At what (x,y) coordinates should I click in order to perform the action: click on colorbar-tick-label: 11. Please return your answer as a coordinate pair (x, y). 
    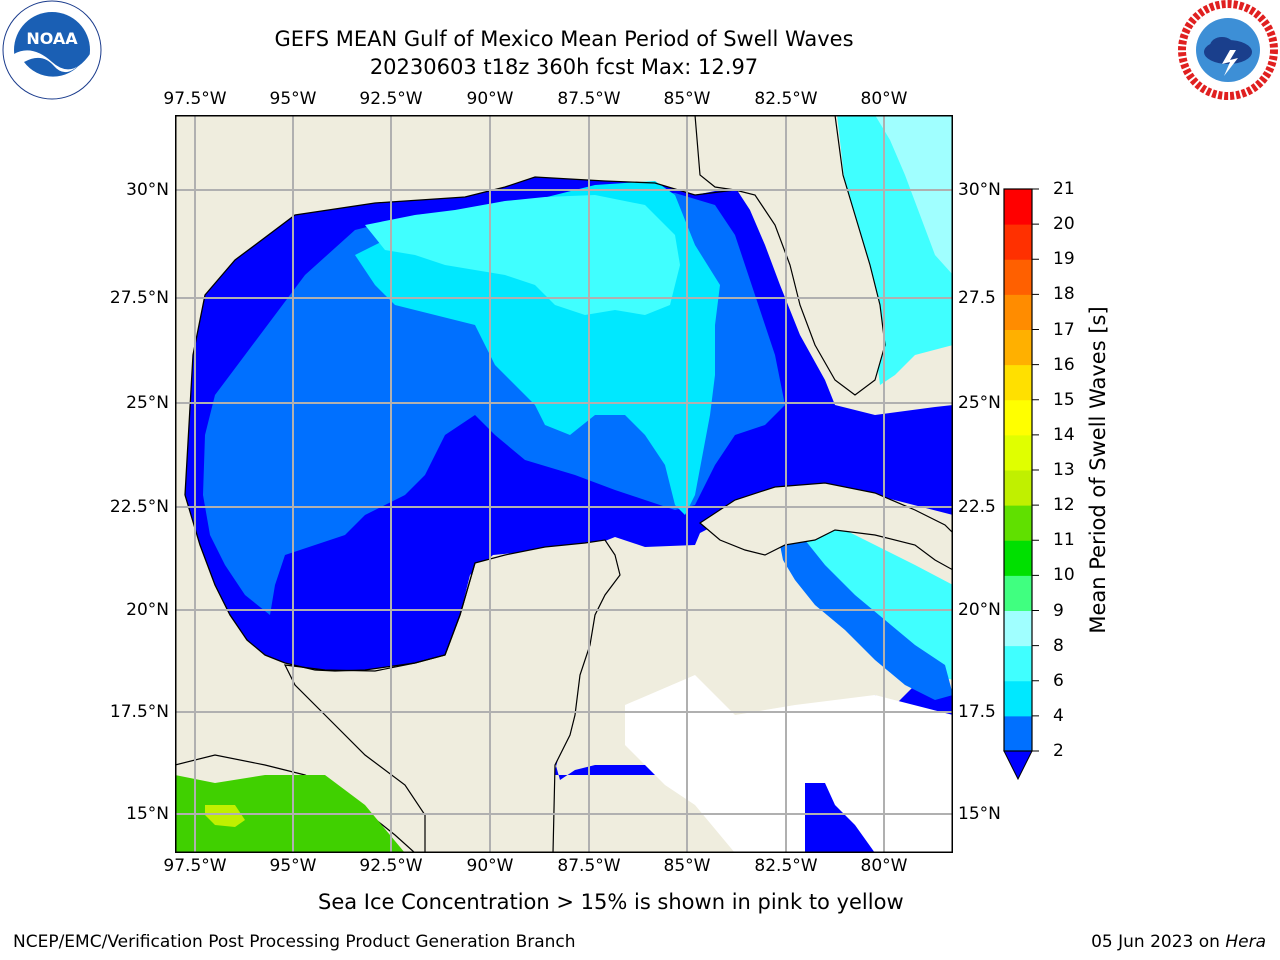
    Looking at the image, I should click on (1064, 540).